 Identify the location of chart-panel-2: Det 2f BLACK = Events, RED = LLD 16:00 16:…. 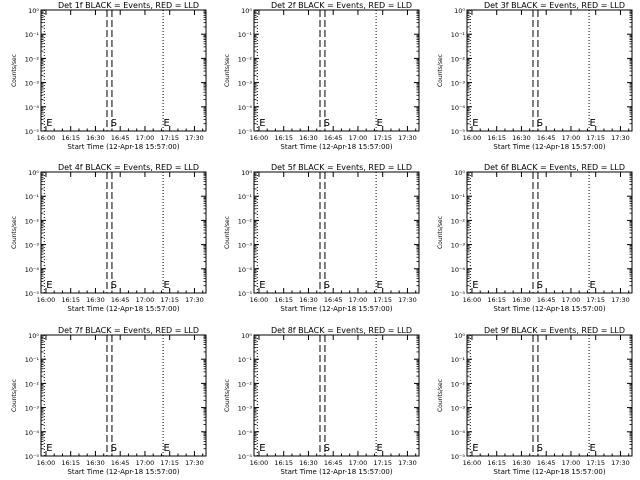
(322, 76).